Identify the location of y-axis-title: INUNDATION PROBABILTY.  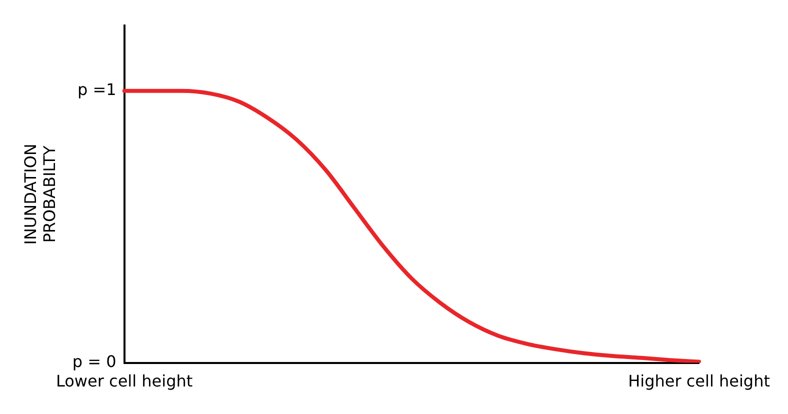
(39, 194).